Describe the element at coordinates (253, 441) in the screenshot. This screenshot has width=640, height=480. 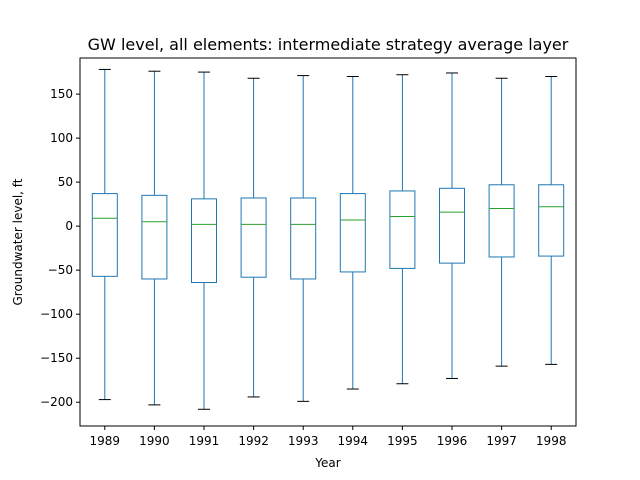
I see `x-tick-label: 1992` at that location.